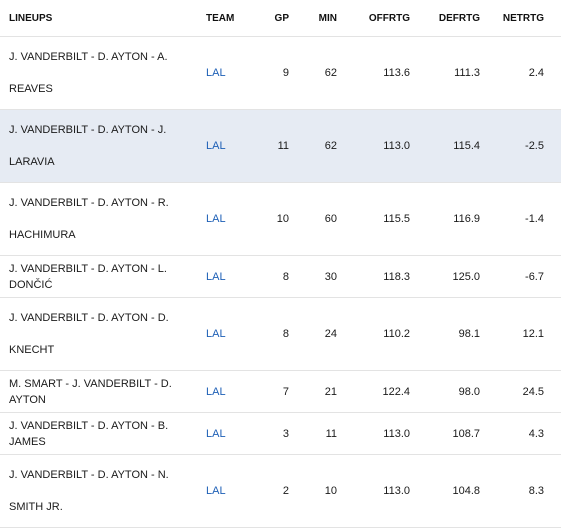 The height and width of the screenshot is (528, 561). I want to click on gp-cell: 10, so click(282, 219).